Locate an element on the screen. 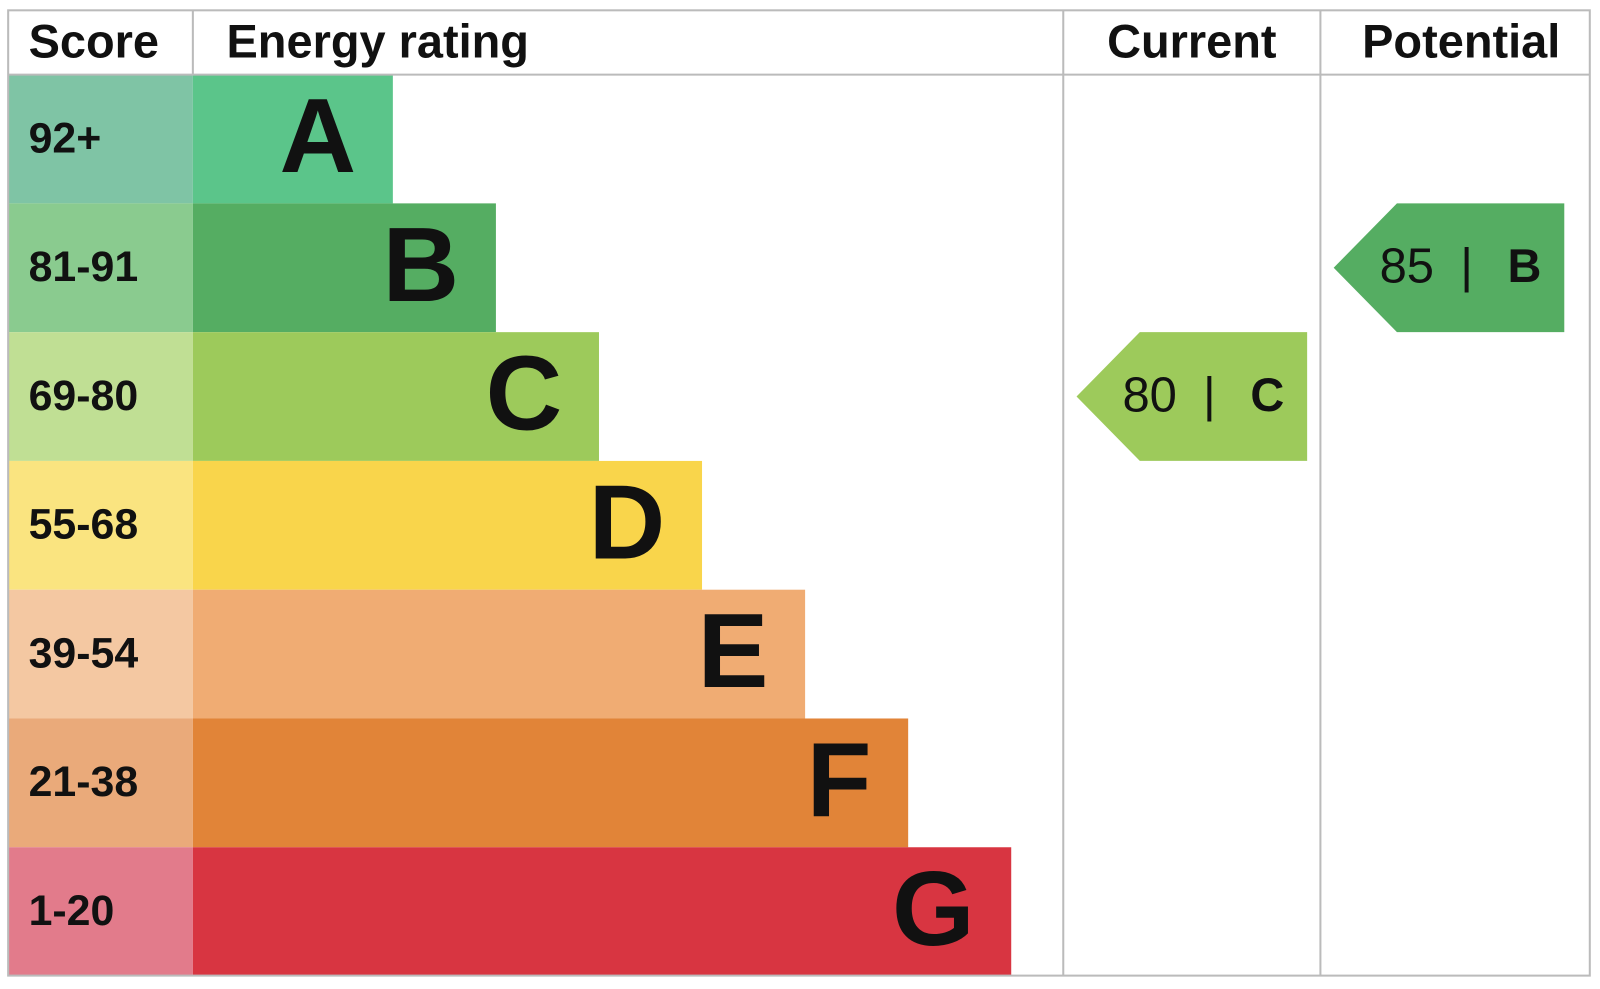 The image size is (1600, 989). rating-letter: B is located at coordinates (421, 265).